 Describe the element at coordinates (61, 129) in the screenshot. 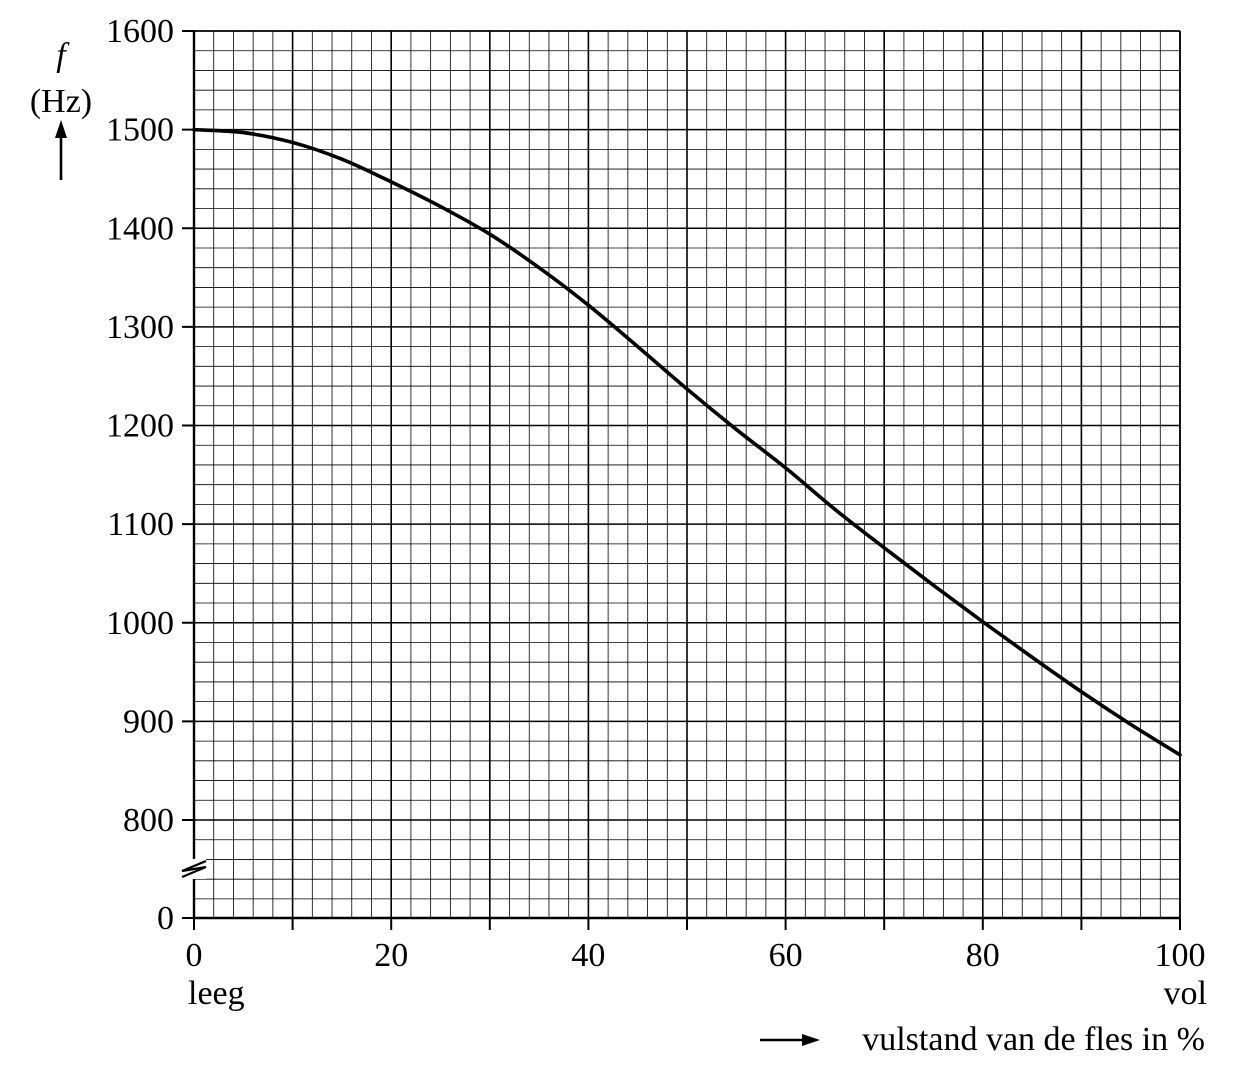

I see `y-axis-arrow-head` at that location.